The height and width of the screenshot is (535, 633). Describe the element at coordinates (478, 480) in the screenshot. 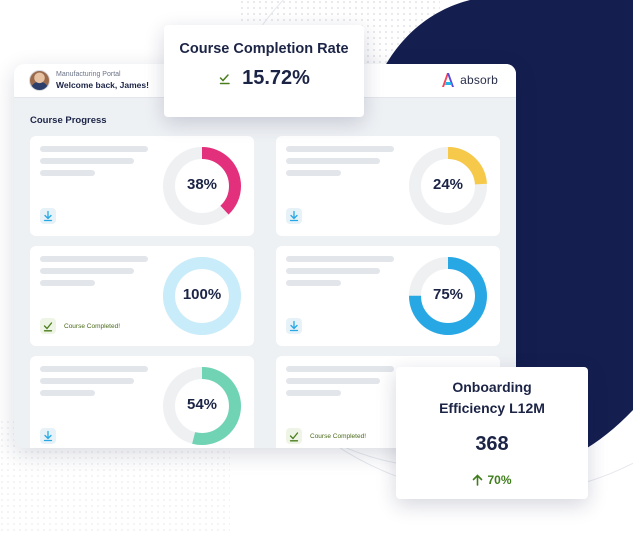

I see `arrow-up-icon` at that location.